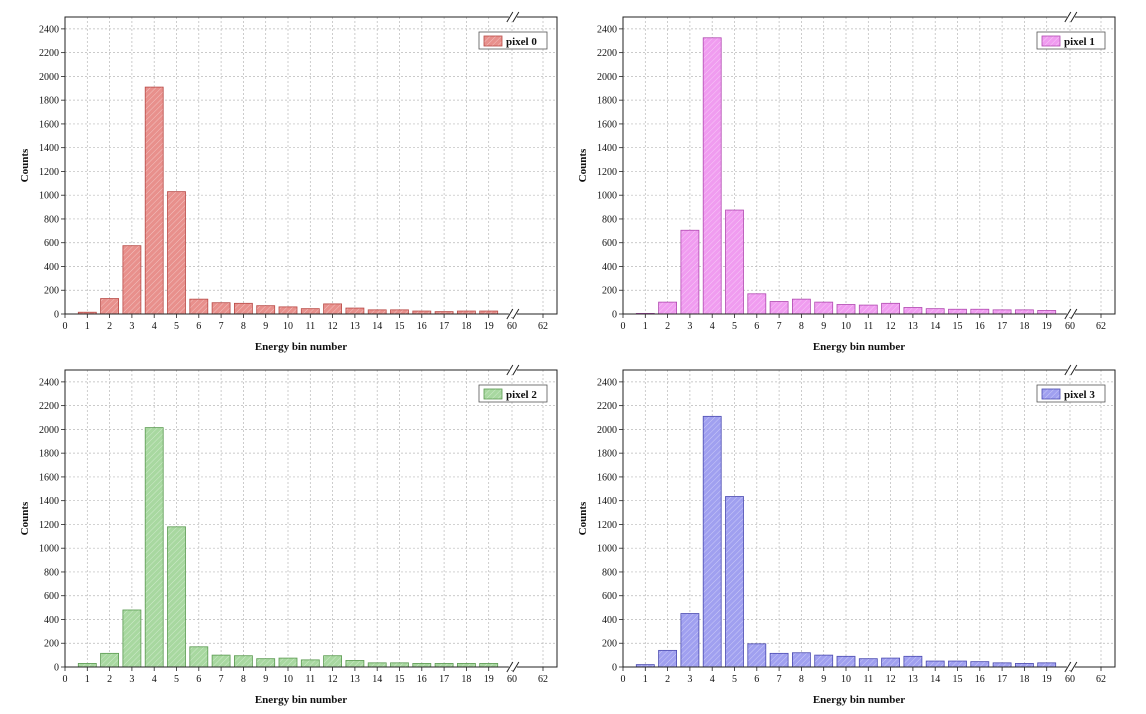  I want to click on legend-swatch, so click(493, 394).